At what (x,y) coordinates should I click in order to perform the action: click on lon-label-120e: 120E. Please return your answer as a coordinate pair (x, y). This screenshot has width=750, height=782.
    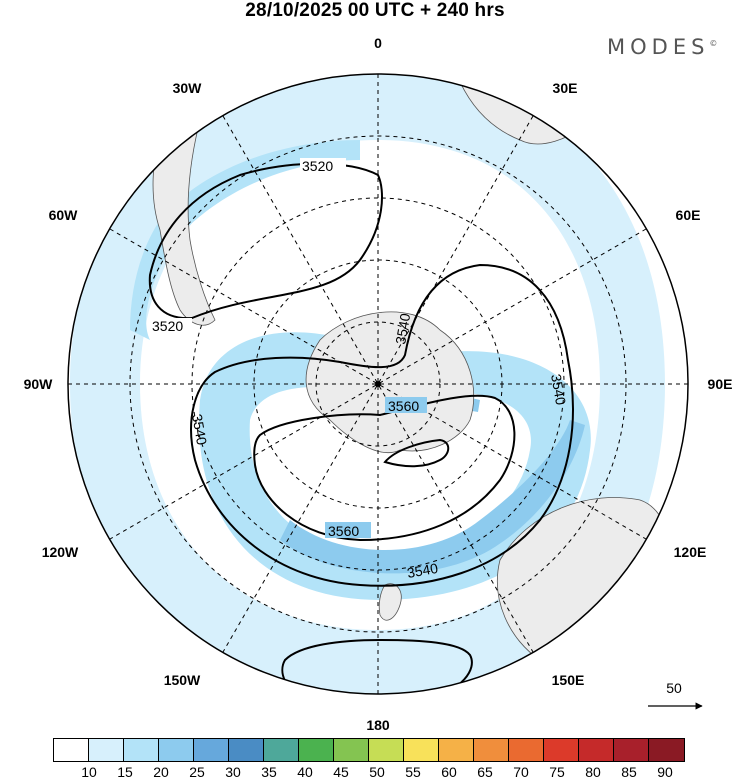
    Looking at the image, I should click on (690, 552).